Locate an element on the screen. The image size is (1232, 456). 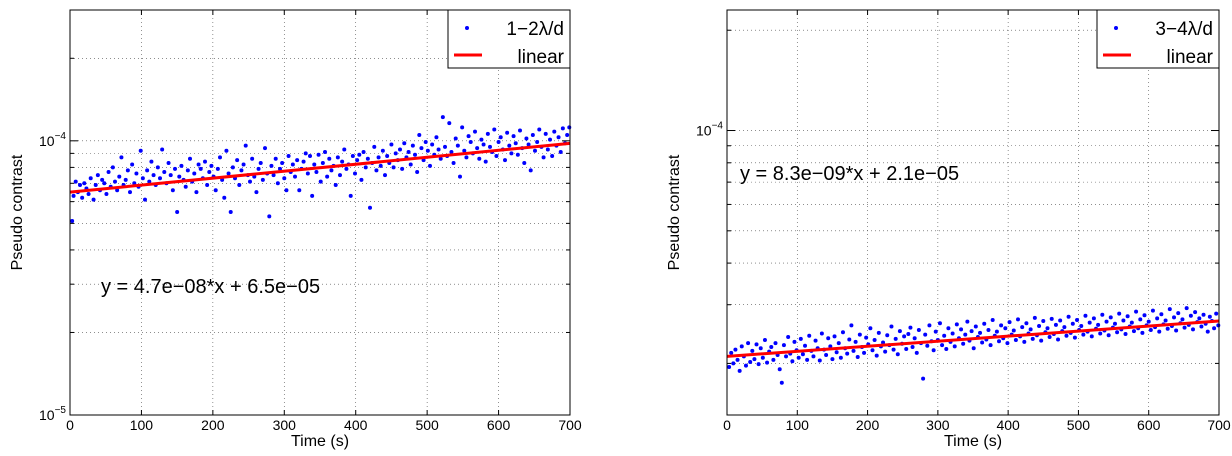
y-tick-label: 10−4 is located at coordinates (52, 140).